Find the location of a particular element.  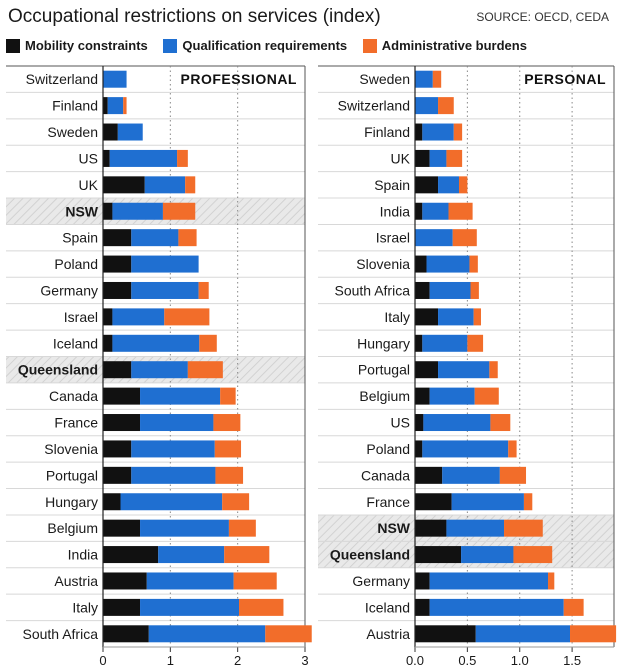

legend-label-mobility: Mobility constraints is located at coordinates (86, 45).